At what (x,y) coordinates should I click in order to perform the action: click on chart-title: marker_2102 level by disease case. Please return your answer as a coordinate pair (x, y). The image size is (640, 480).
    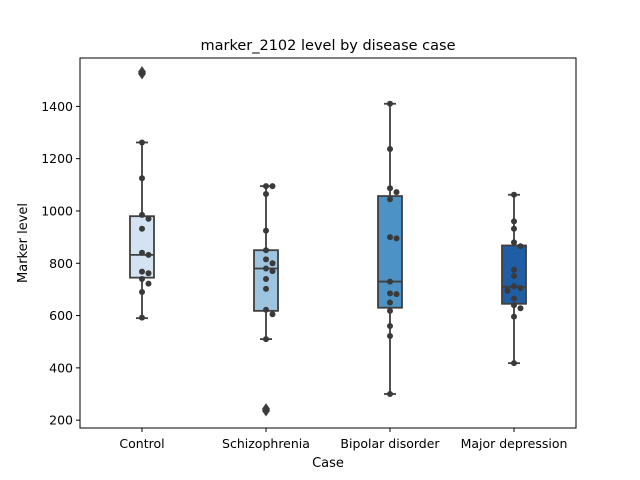
    Looking at the image, I should click on (328, 46).